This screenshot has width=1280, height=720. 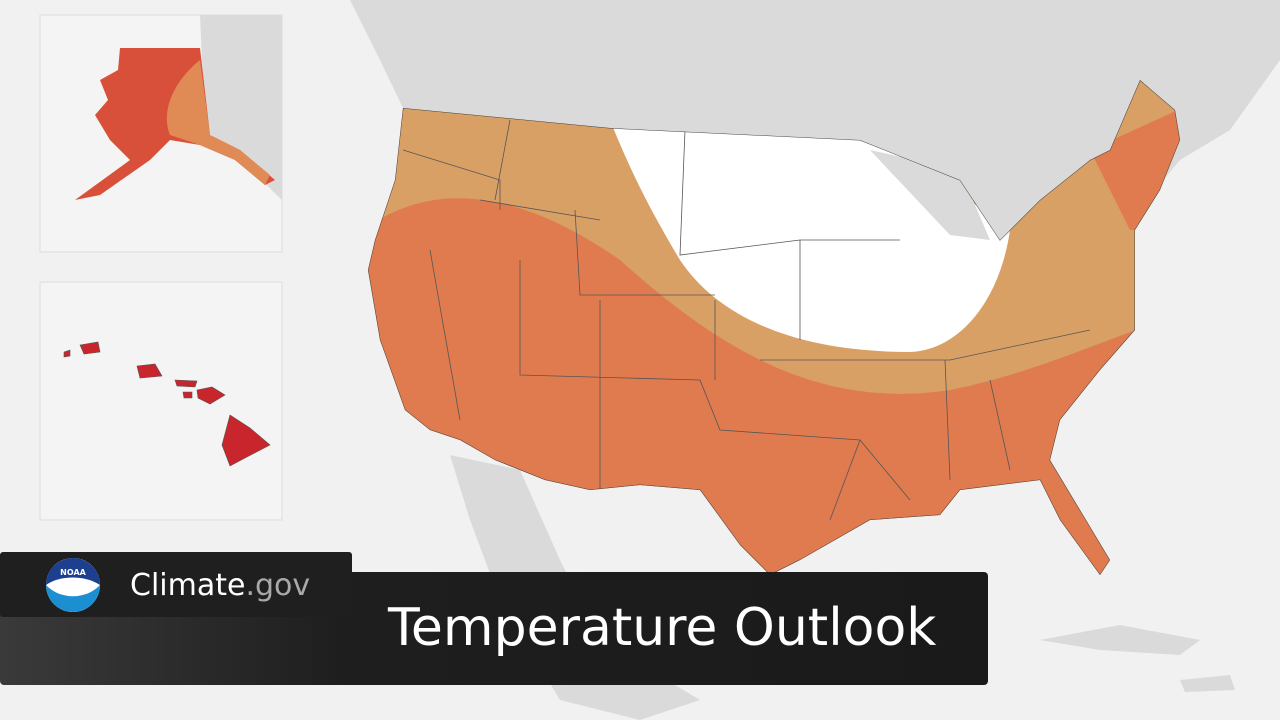 I want to click on noaa-logo: NOAA, so click(x=73, y=585).